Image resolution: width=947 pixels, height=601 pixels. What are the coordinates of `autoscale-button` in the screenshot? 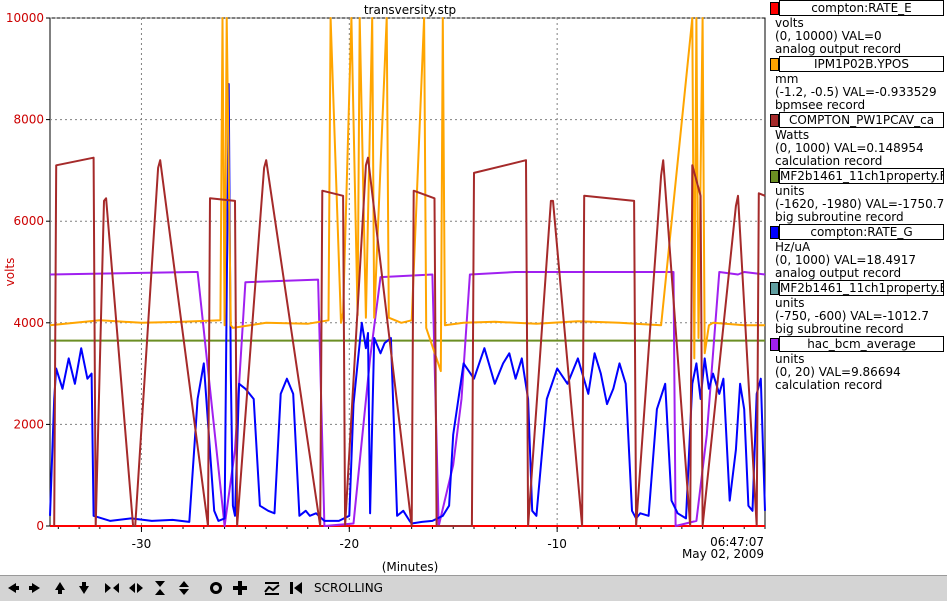 It's located at (272, 588).